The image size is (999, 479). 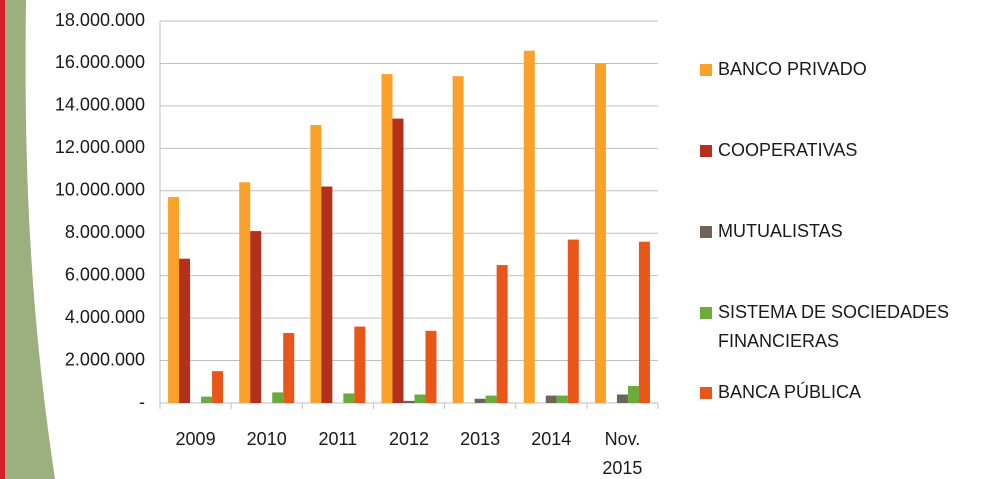 I want to click on x-tick-label-box: 2012, so click(x=409, y=439).